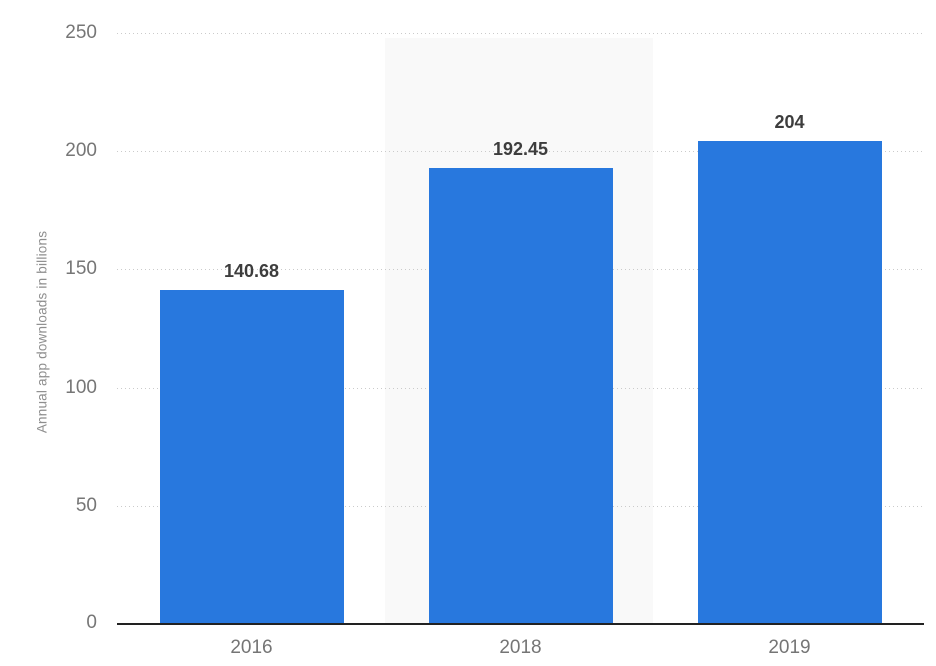 The height and width of the screenshot is (666, 936). What do you see at coordinates (81, 387) in the screenshot?
I see `y-tick-label: 100` at bounding box center [81, 387].